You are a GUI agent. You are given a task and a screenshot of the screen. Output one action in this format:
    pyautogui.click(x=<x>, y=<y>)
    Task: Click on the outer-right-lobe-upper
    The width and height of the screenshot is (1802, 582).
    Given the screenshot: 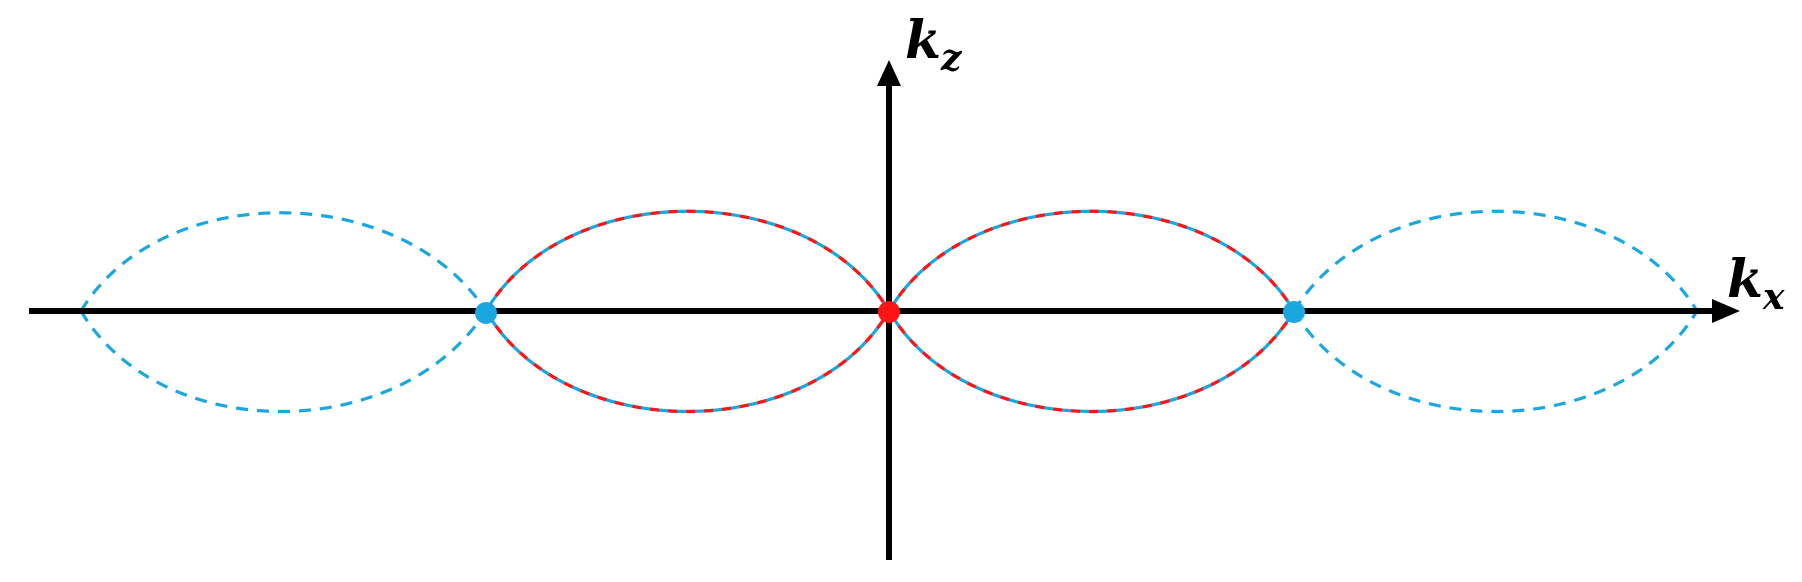 What is the action you would take?
    pyautogui.click(x=1495, y=260)
    